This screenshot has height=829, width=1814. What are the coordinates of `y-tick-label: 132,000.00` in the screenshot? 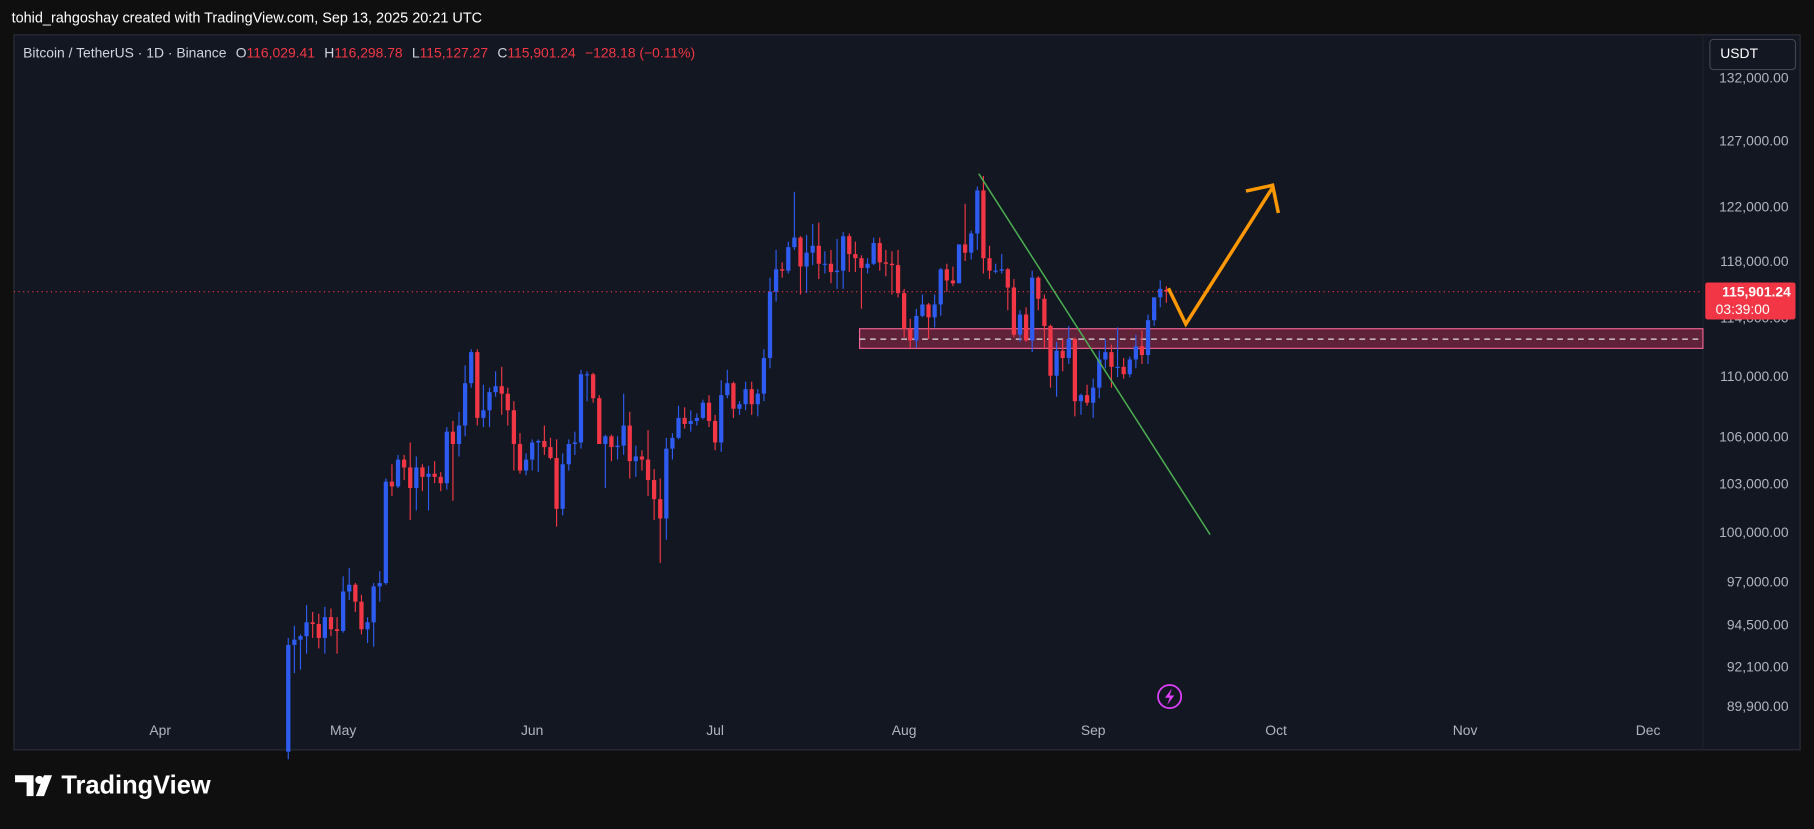 It's located at (1754, 78).